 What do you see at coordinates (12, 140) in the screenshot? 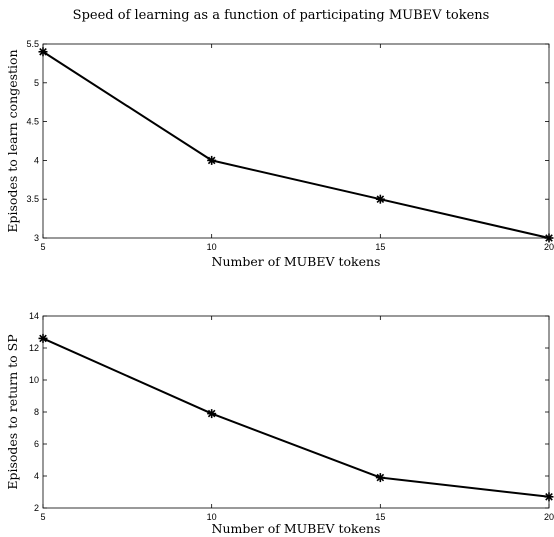
I see `y-axis-label: Episodes to learn congestion` at bounding box center [12, 140].